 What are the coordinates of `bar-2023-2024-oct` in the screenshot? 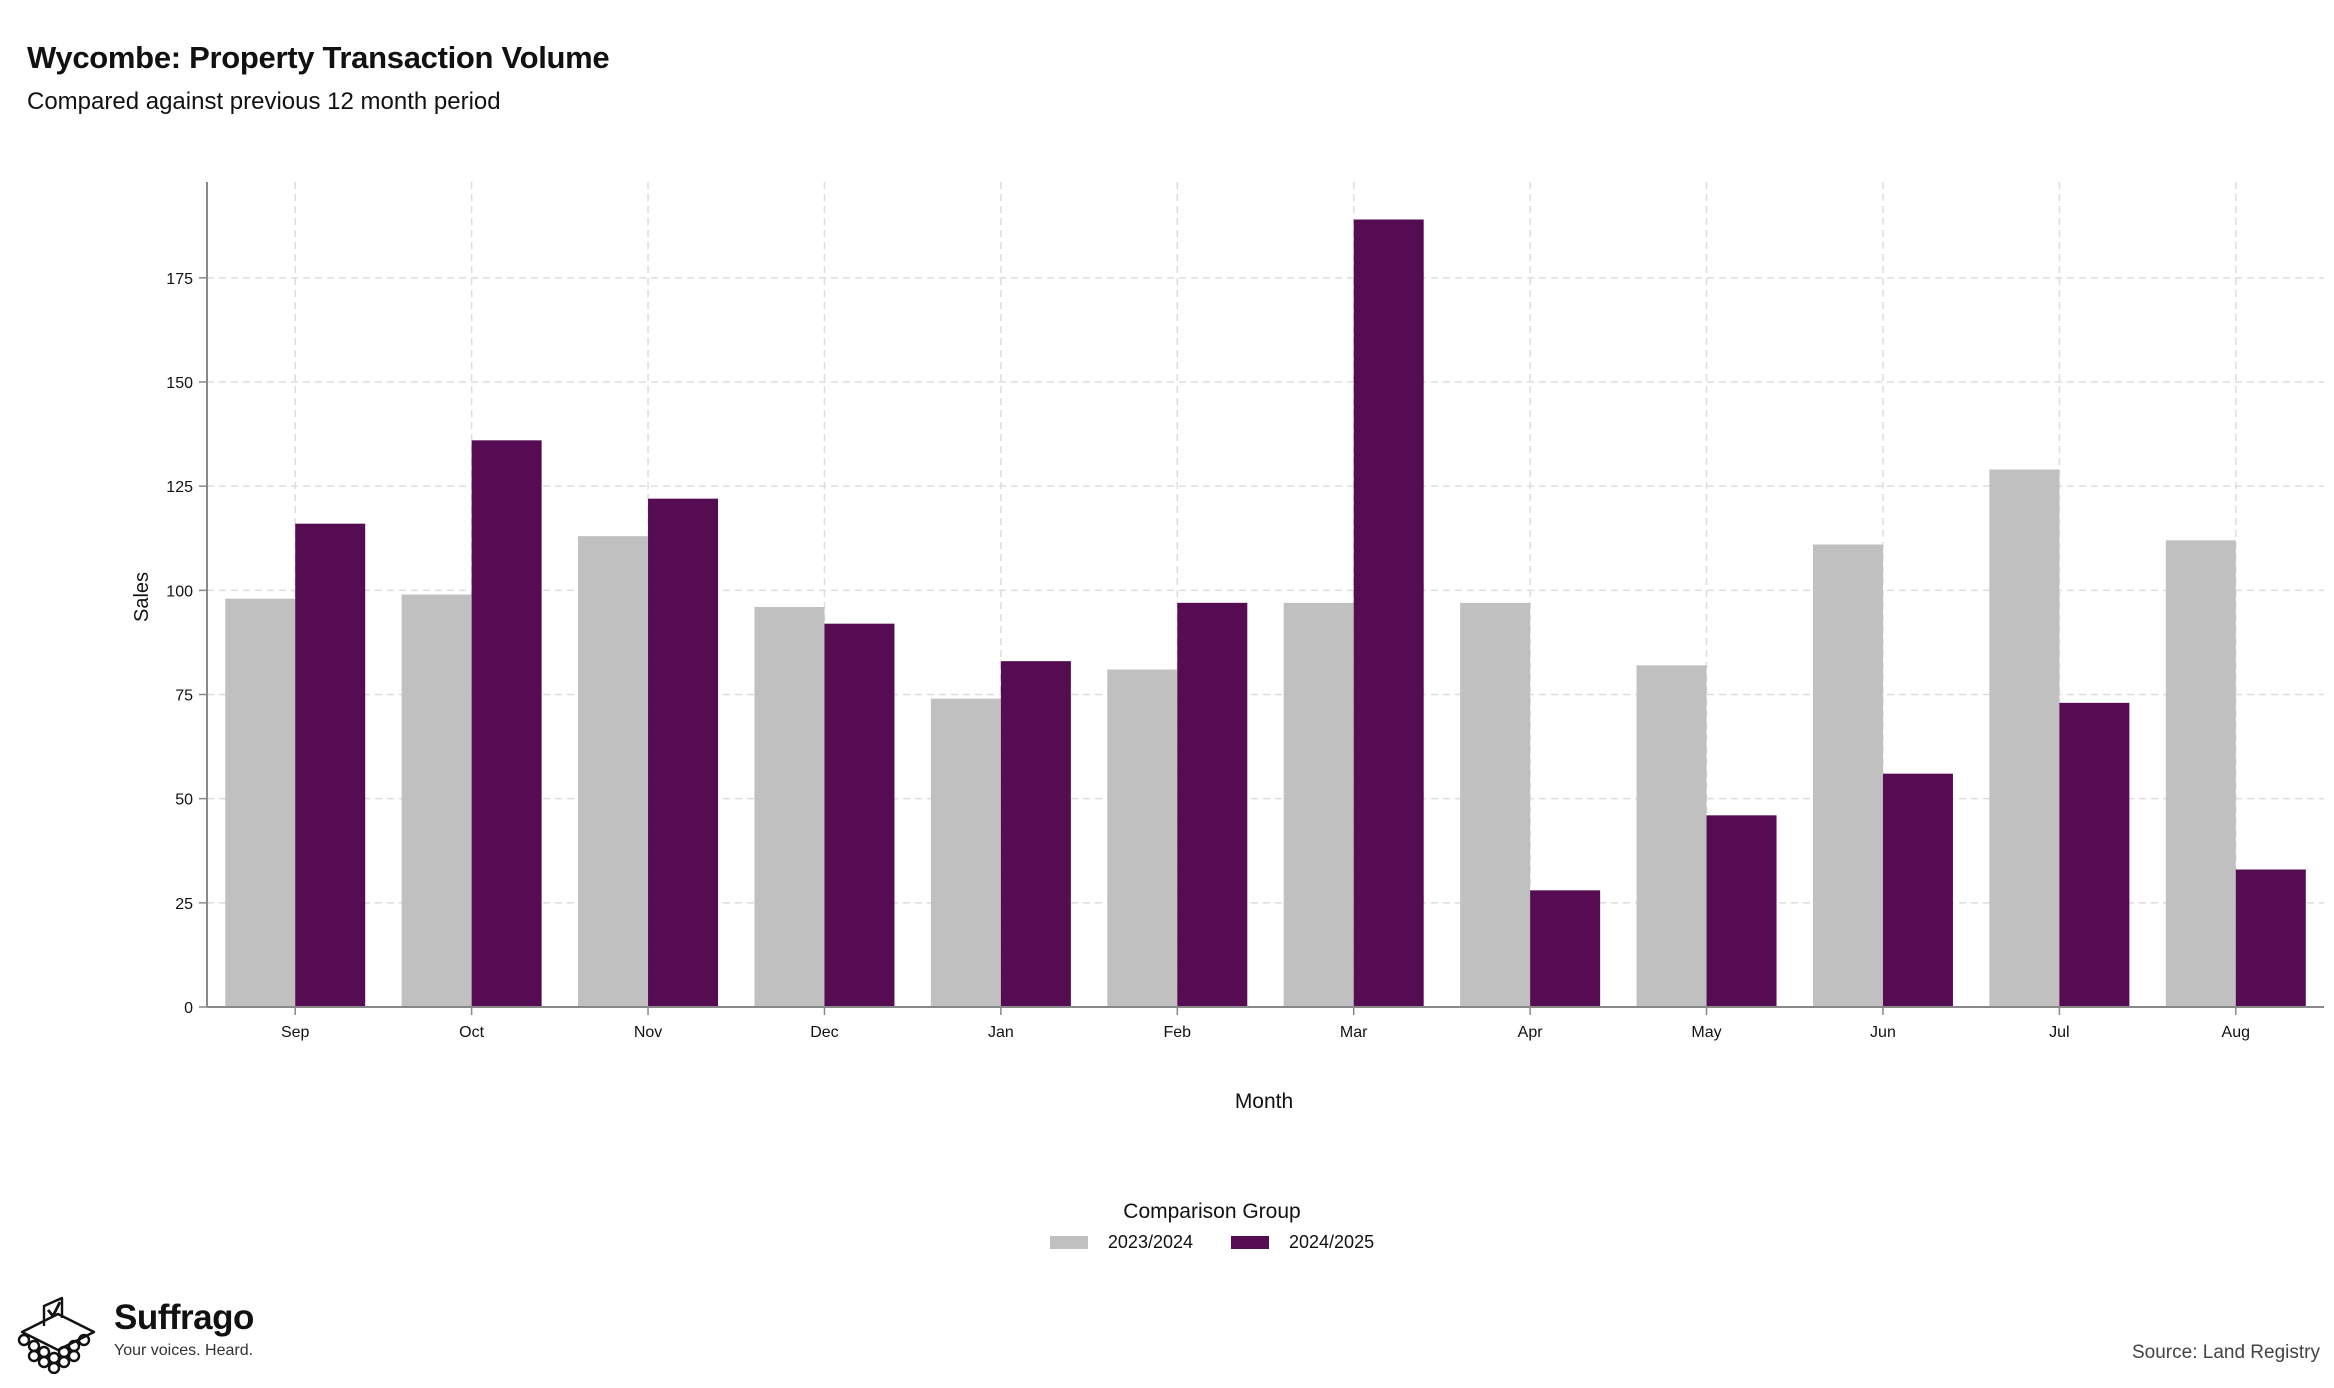 It's located at (436, 800).